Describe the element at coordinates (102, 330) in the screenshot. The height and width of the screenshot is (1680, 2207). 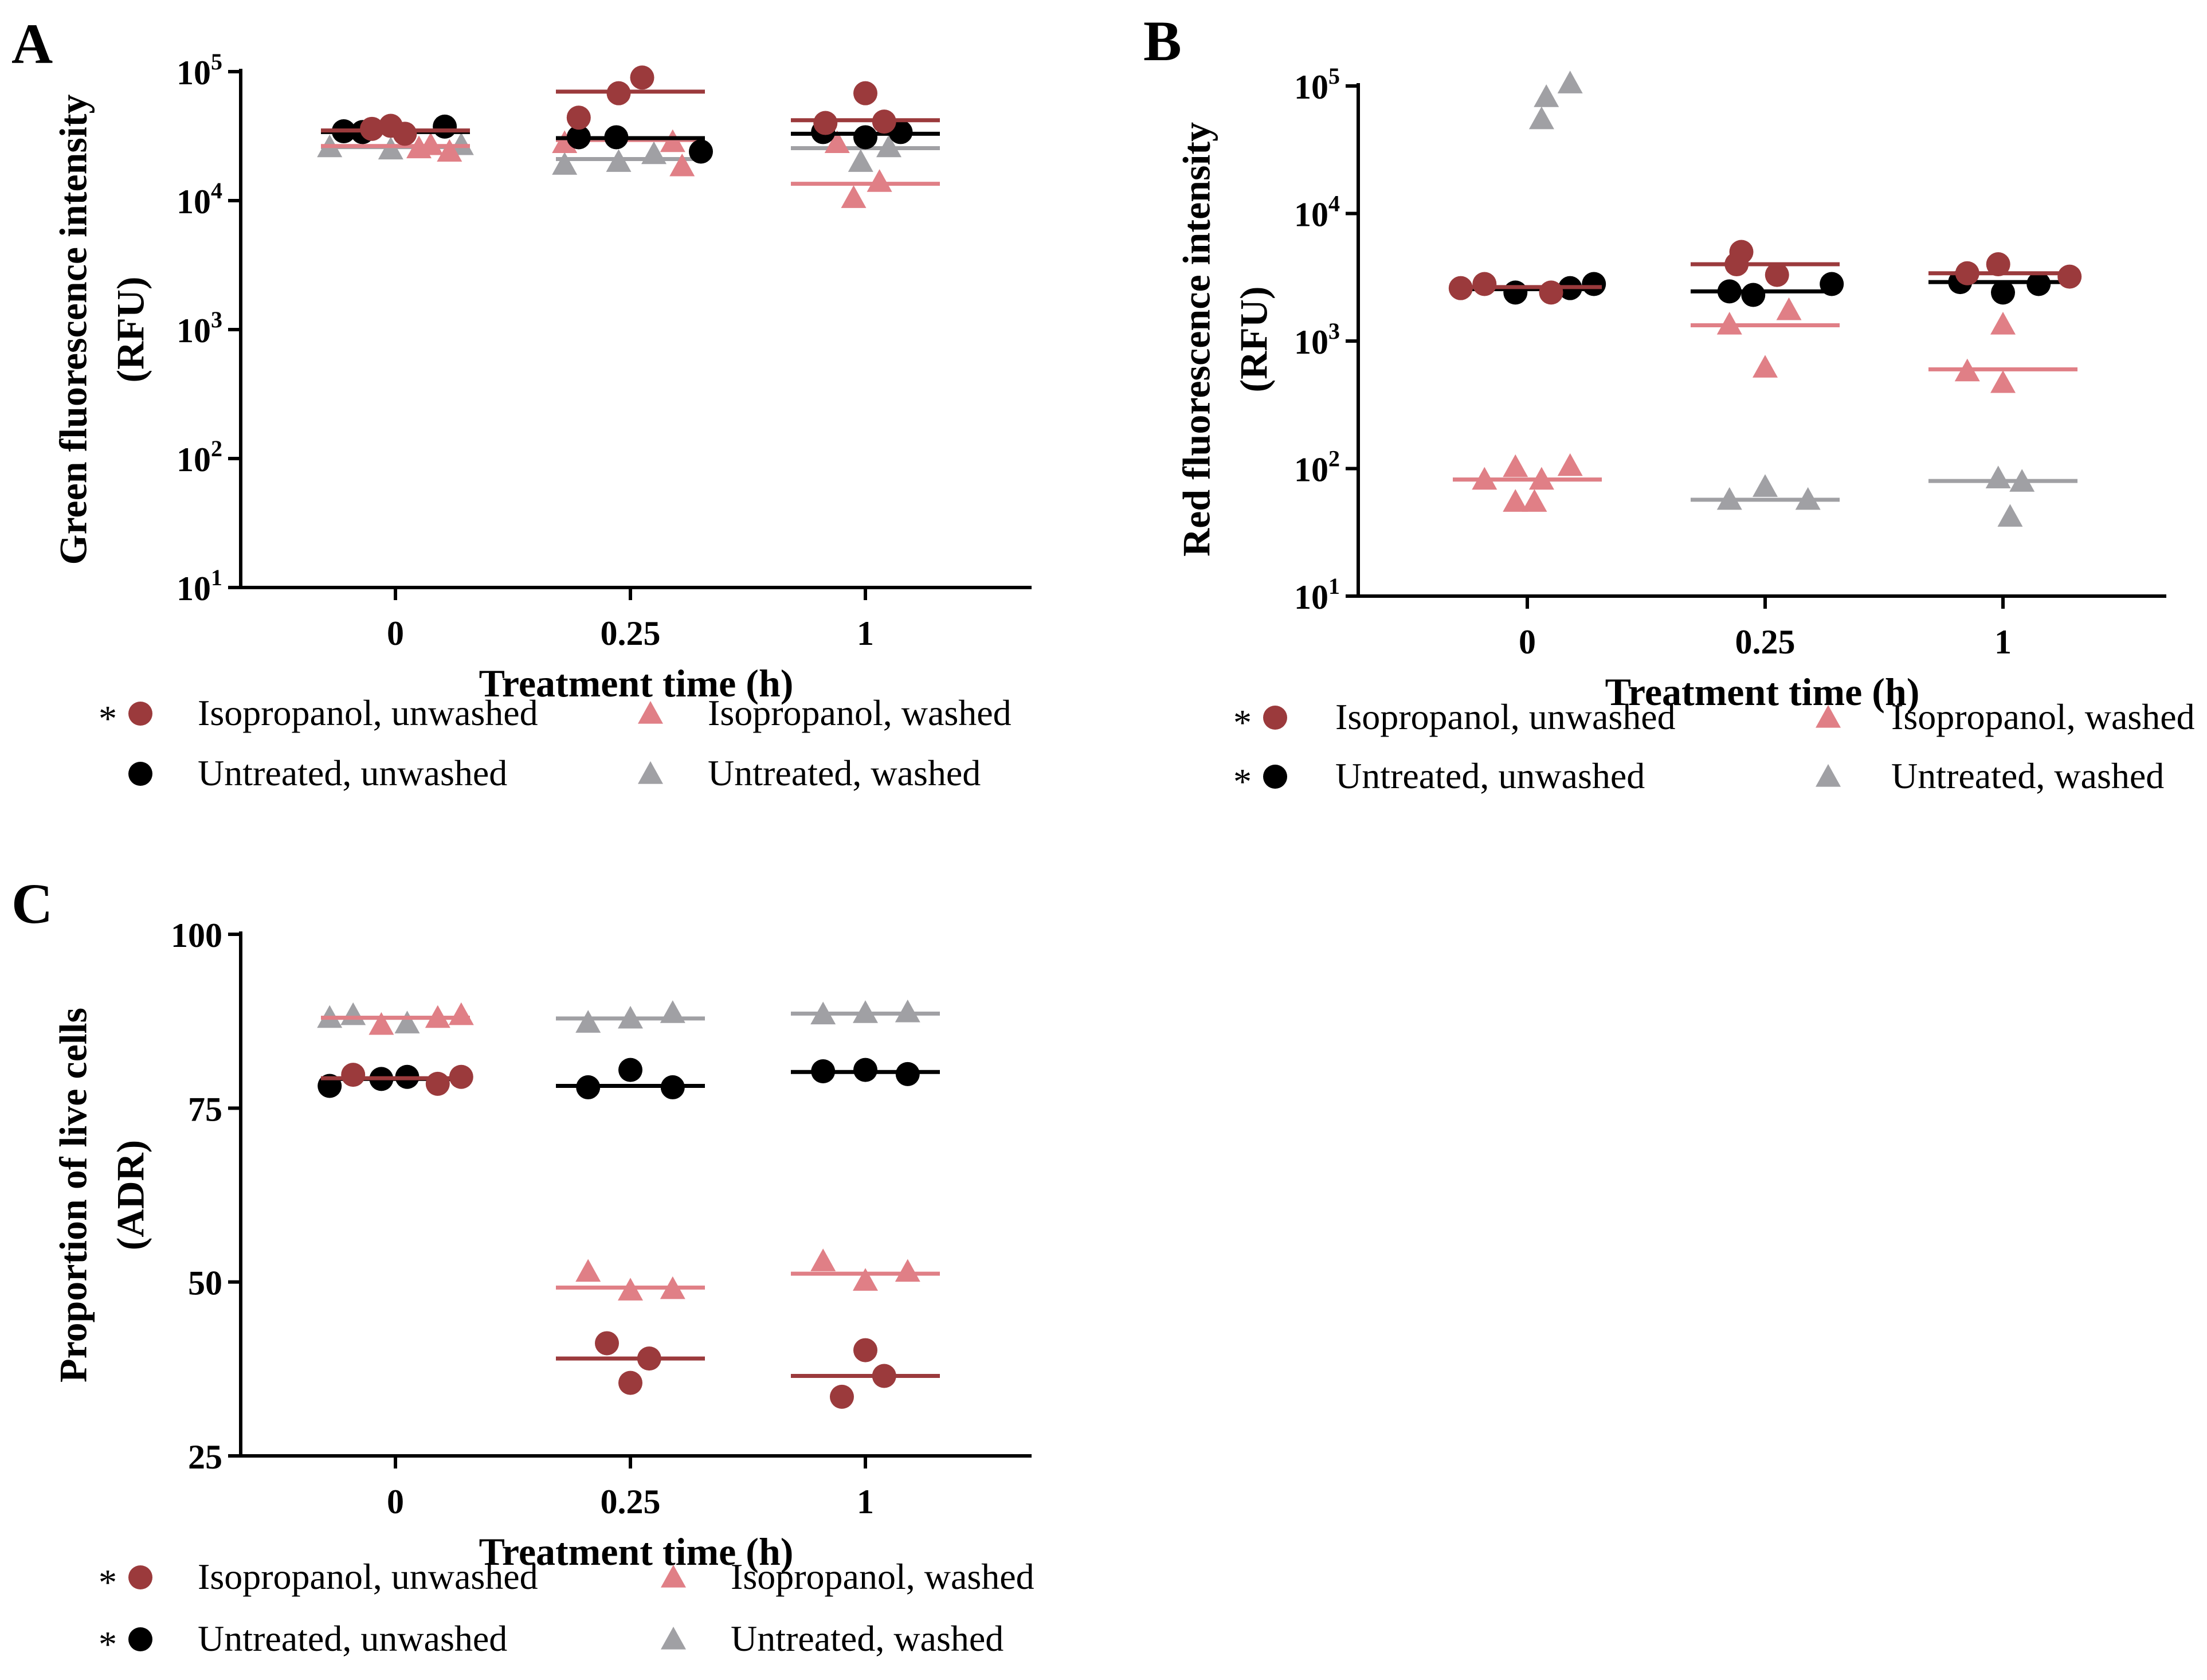
I see `y-axis-title: Green fluorescence intensity (RFU)` at that location.